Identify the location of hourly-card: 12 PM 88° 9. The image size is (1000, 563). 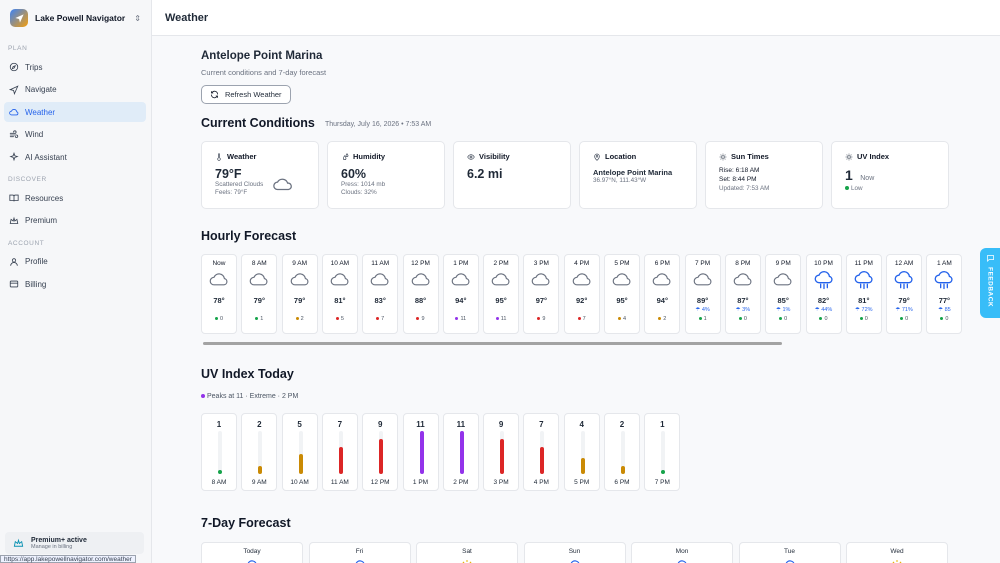
(420, 294).